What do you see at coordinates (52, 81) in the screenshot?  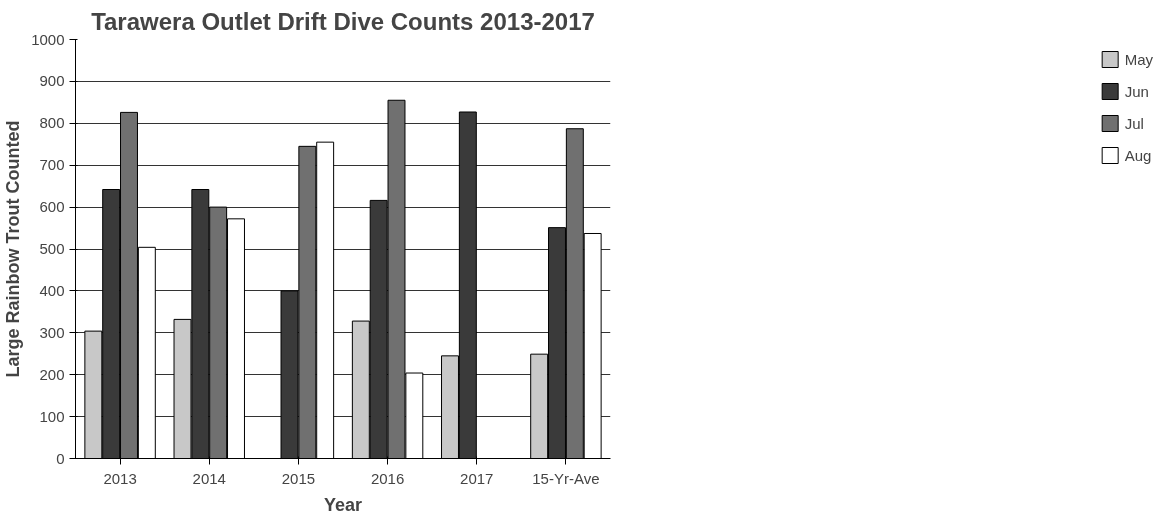 I see `y-tick-label: 900` at bounding box center [52, 81].